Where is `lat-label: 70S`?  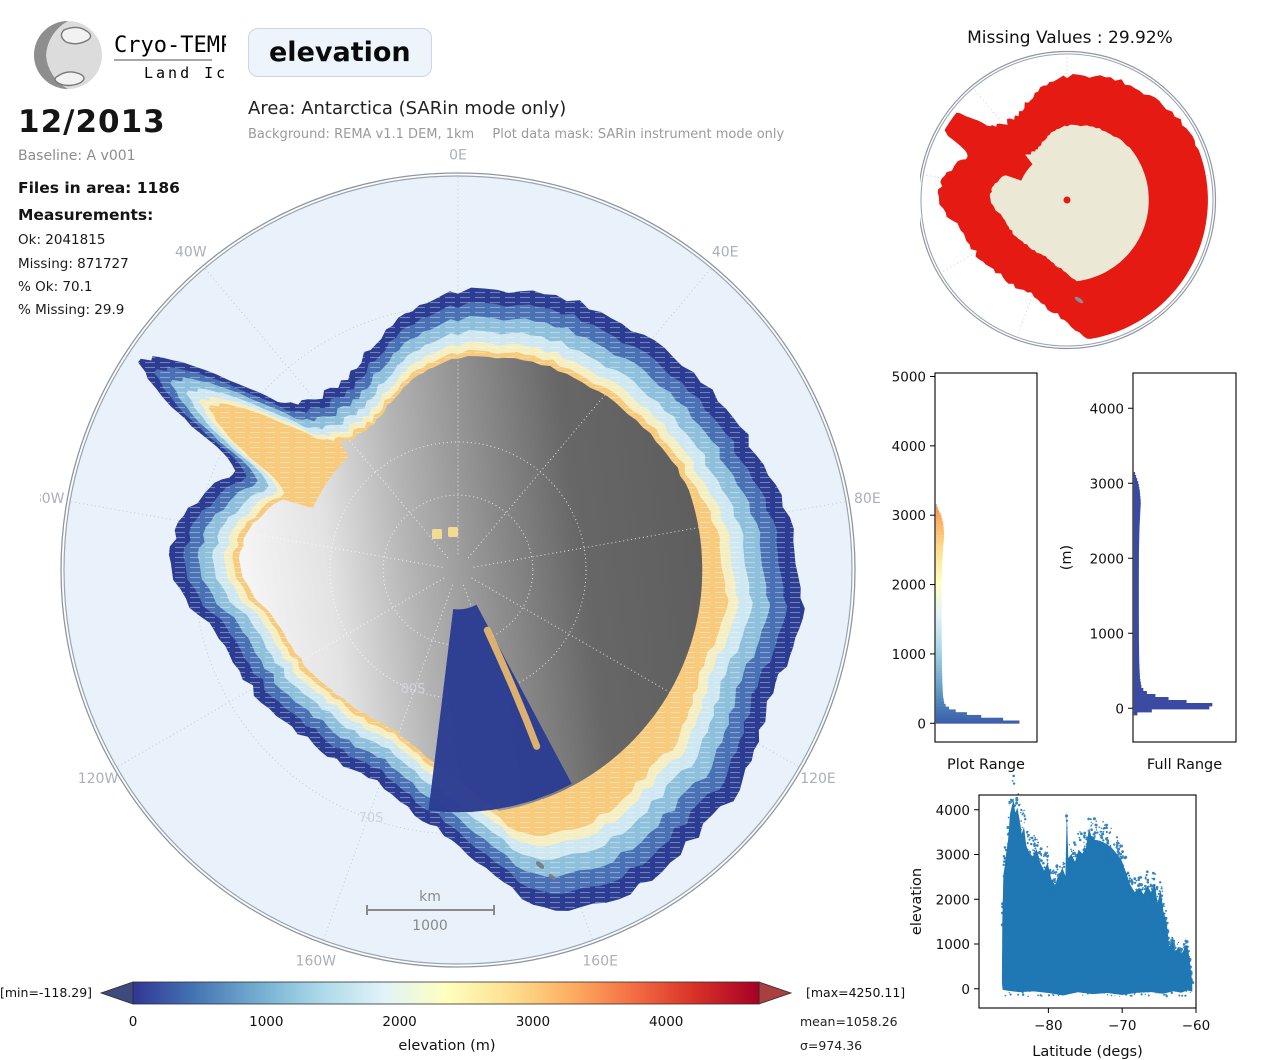 lat-label: 70S is located at coordinates (371, 818).